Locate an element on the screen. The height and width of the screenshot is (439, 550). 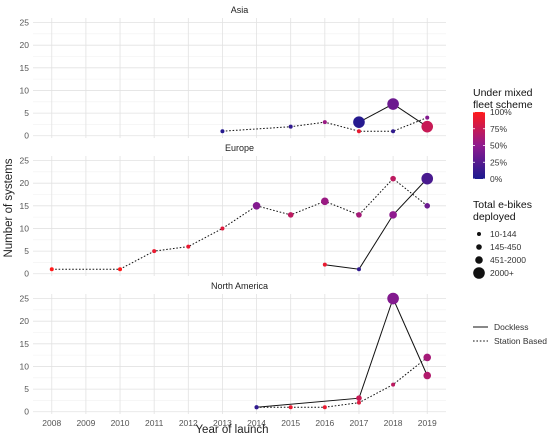
panel-title: Europe is located at coordinates (239, 148).